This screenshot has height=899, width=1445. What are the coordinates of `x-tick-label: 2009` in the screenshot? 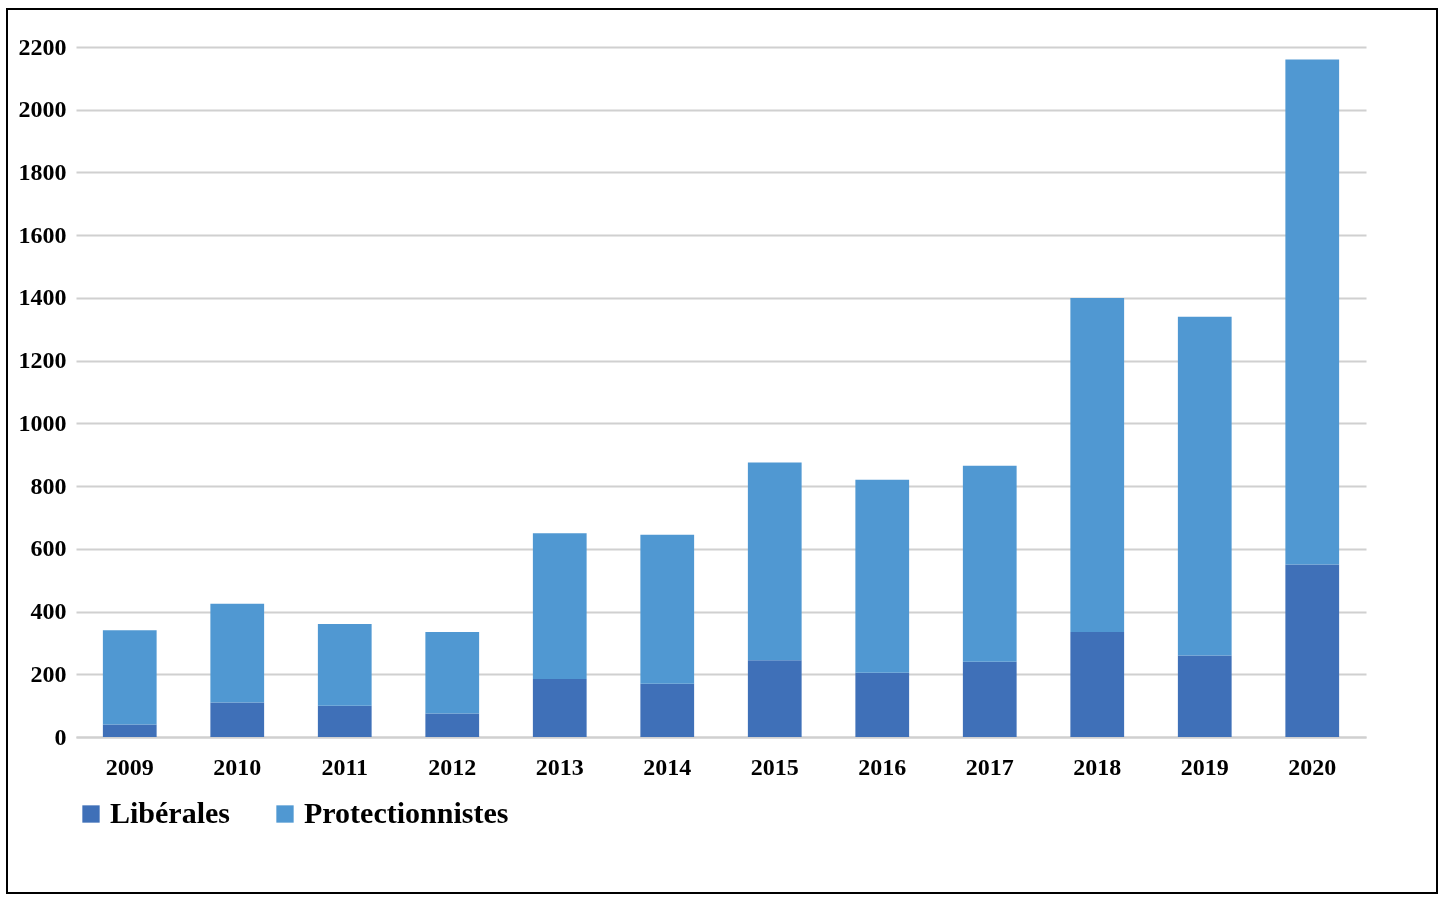 It's located at (129, 766).